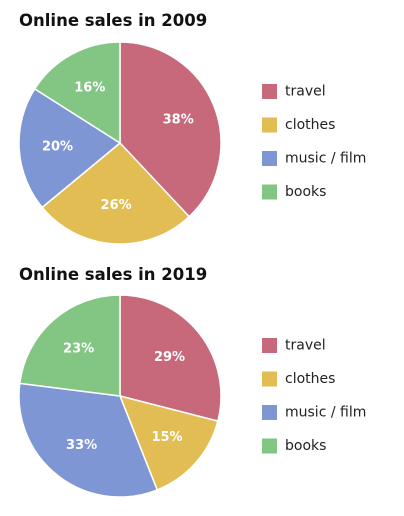  What do you see at coordinates (116, 205) in the screenshot?
I see `slice-label-2009-clothes: 26%` at bounding box center [116, 205].